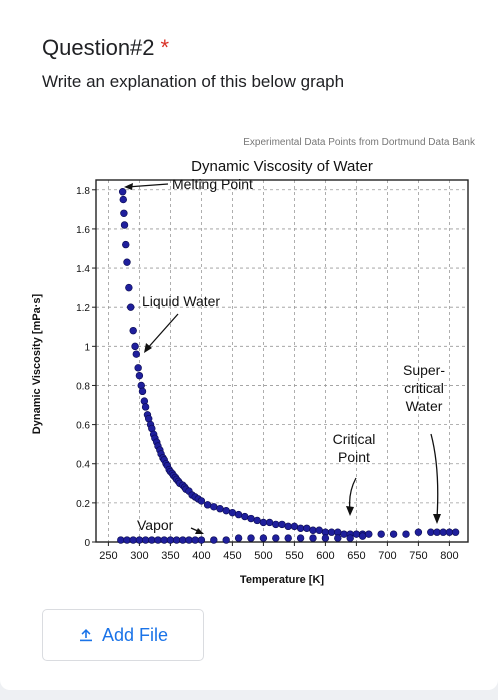 The height and width of the screenshot is (700, 498). What do you see at coordinates (128, 186) in the screenshot?
I see `melting-point-arrowhead` at bounding box center [128, 186].